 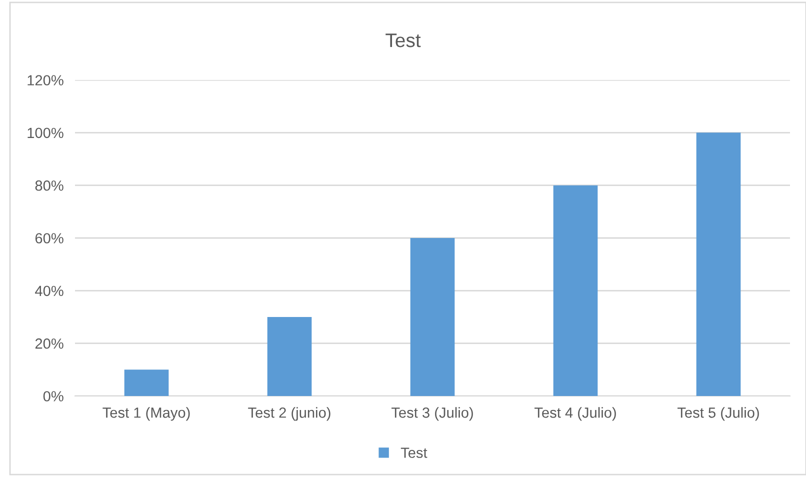 What do you see at coordinates (289, 414) in the screenshot?
I see `x-tick-label: Test 2 (junio)` at bounding box center [289, 414].